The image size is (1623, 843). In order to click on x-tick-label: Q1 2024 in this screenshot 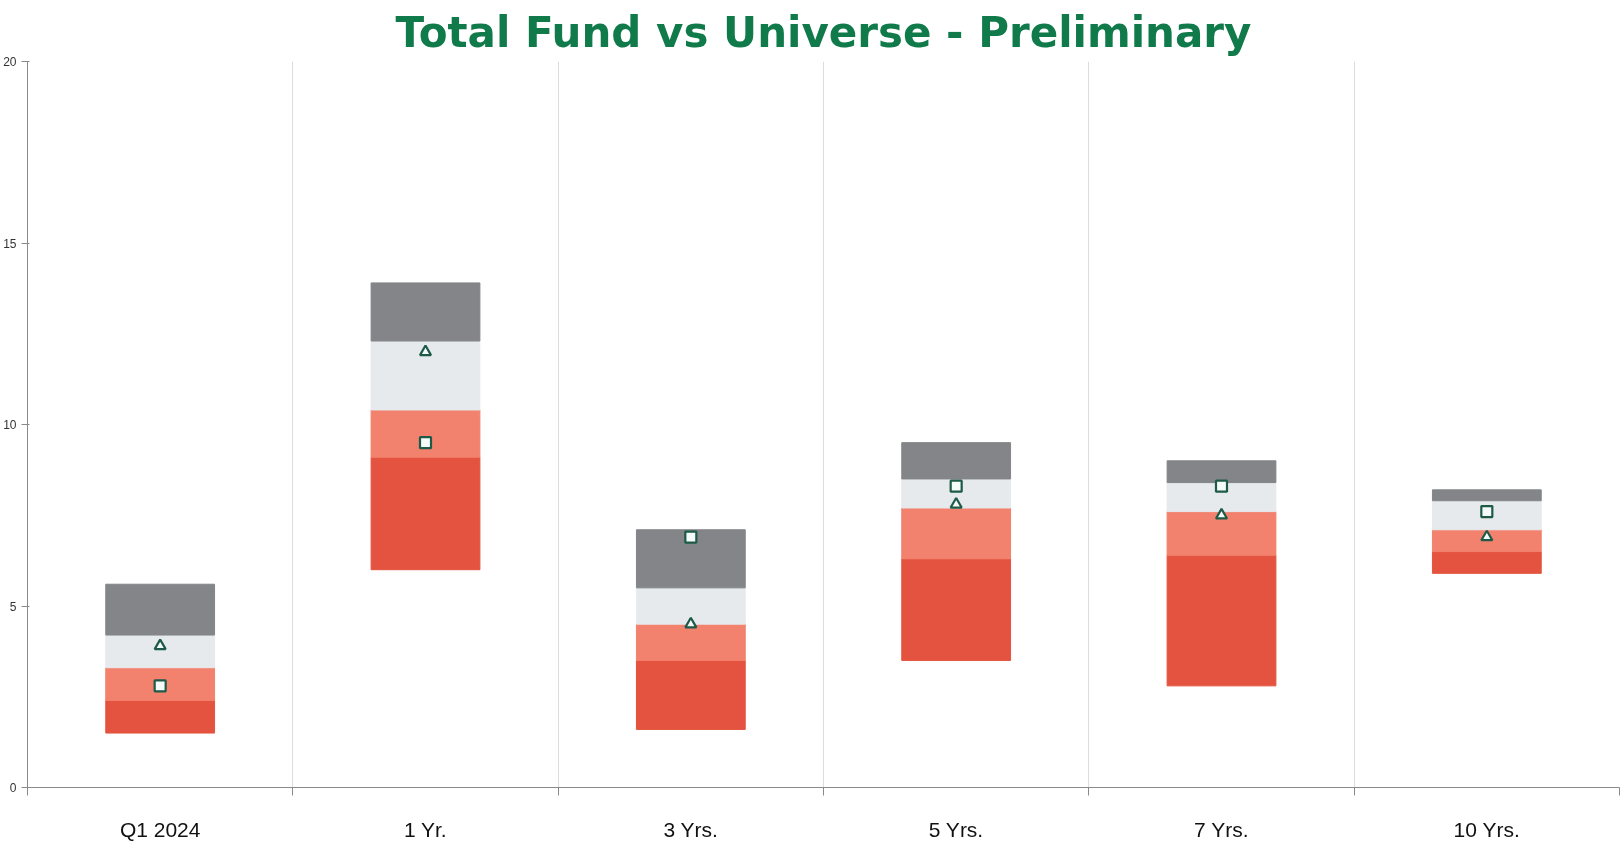, I will do `click(160, 829)`.